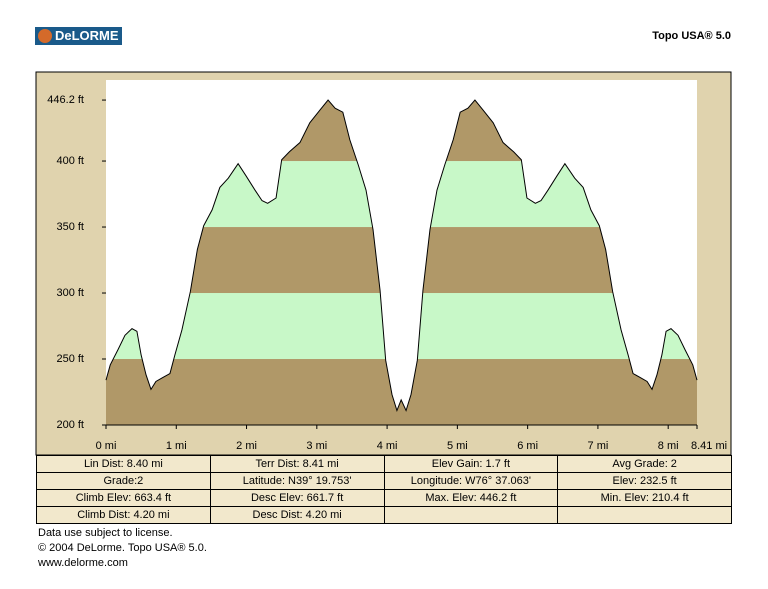 The image size is (768, 589). Describe the element at coordinates (297, 464) in the screenshot. I see `table-cell: Terr Dist: 8.41 mi` at that location.